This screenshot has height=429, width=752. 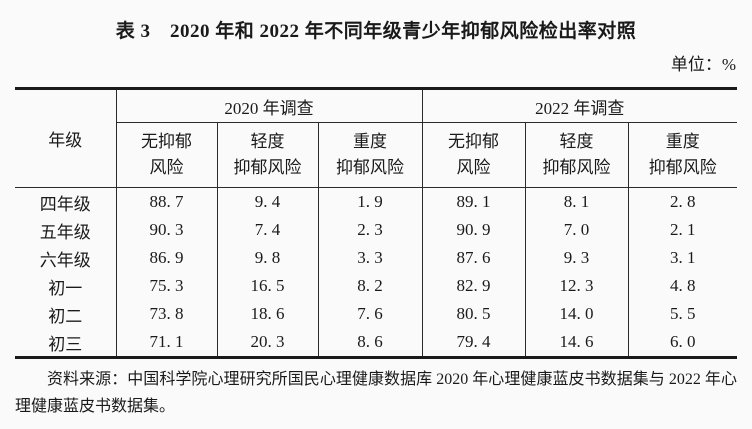 I want to click on value-cell: 87. 6, so click(x=473, y=258).